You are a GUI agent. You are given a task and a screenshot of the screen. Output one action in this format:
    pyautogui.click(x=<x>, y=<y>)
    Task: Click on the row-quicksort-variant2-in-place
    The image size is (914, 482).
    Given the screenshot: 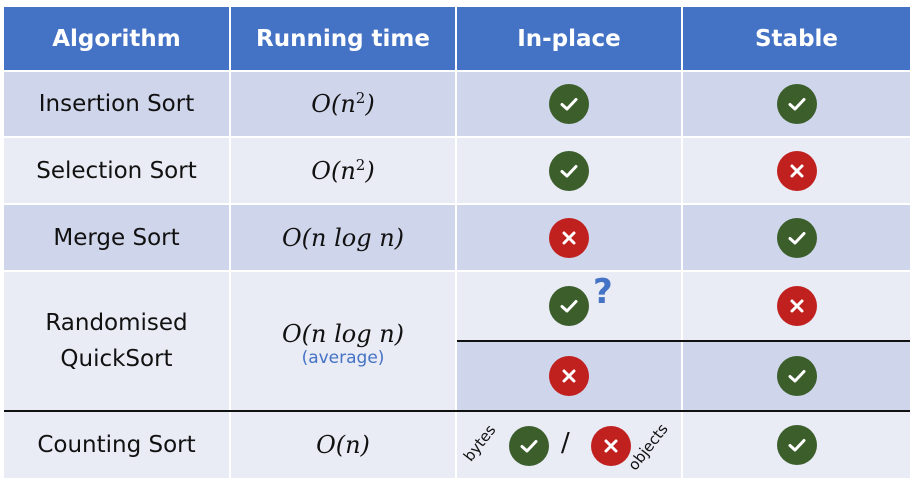 What is the action you would take?
    pyautogui.click(x=569, y=376)
    